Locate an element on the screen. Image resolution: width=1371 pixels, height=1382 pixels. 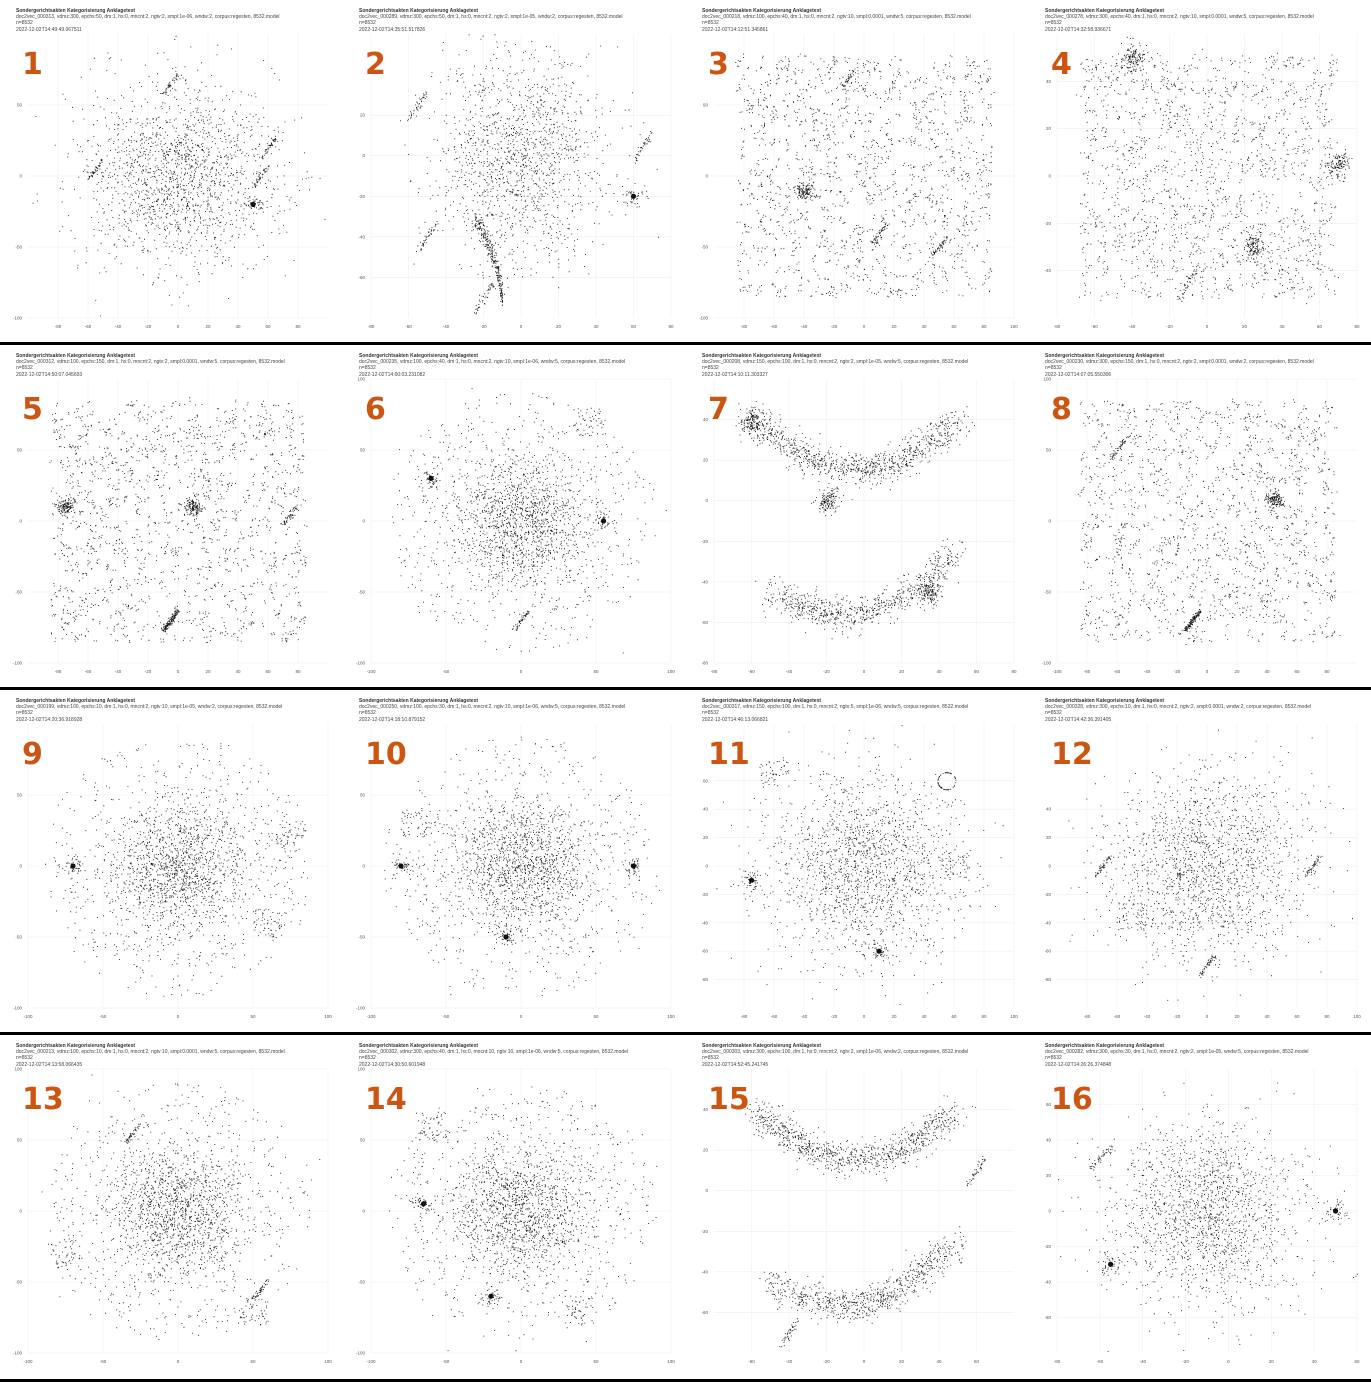
x-tick-label: -50 is located at coordinates (103, 1016).